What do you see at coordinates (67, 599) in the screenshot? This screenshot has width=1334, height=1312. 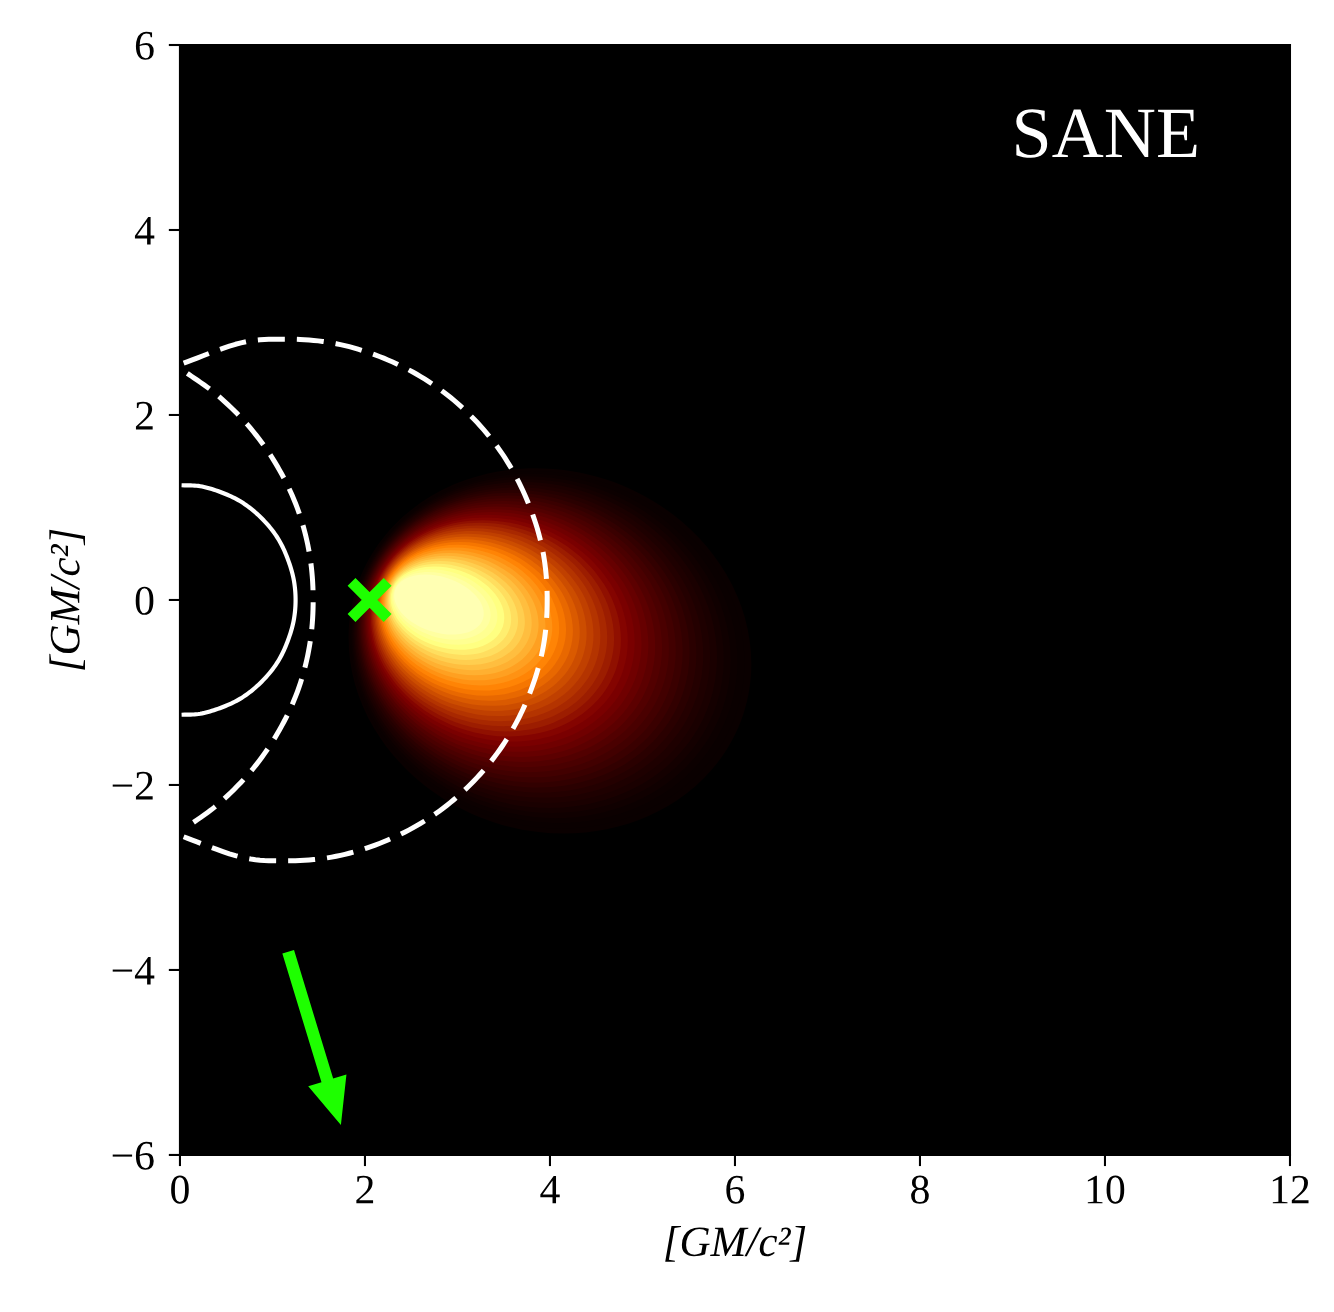 I see `y-axis-title: [GM/c²]` at bounding box center [67, 599].